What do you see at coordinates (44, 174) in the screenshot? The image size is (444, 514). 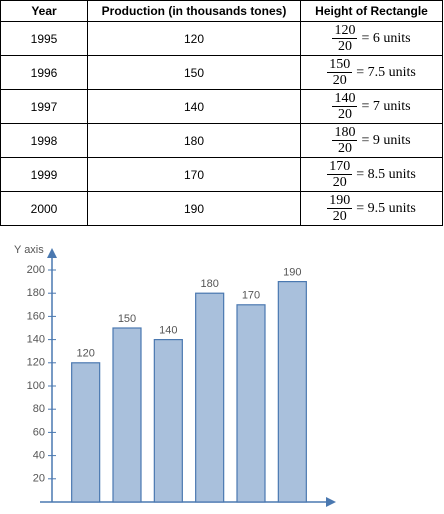 I see `year-cell: 1999` at bounding box center [44, 174].